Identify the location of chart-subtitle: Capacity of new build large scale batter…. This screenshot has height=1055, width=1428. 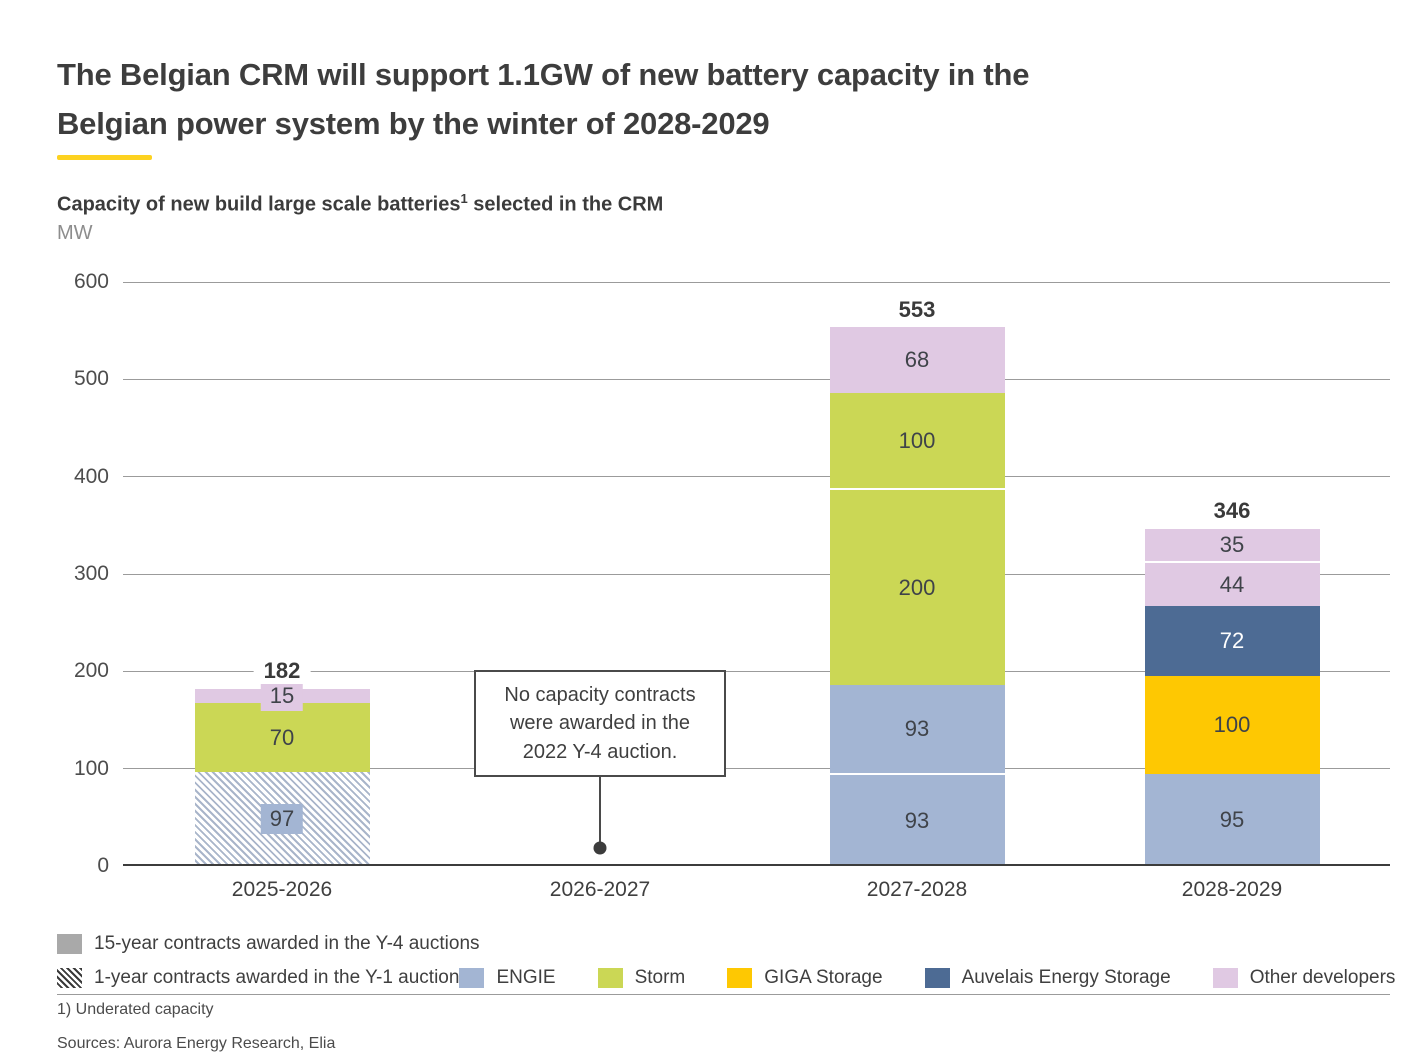
(360, 204).